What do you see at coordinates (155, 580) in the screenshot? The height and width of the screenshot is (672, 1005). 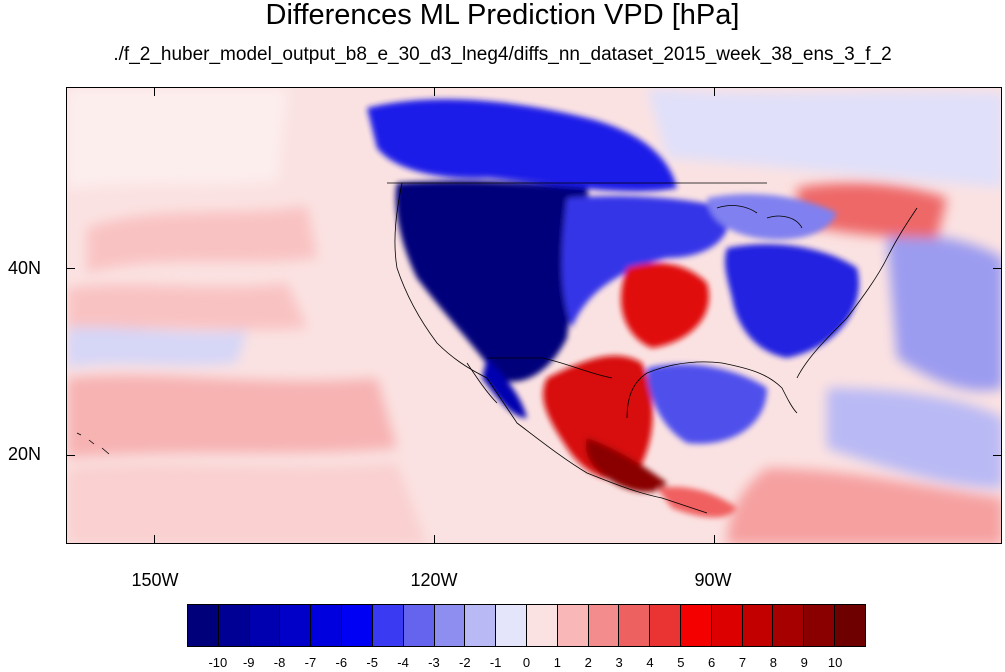 I see `lon-label-150w: 150W` at bounding box center [155, 580].